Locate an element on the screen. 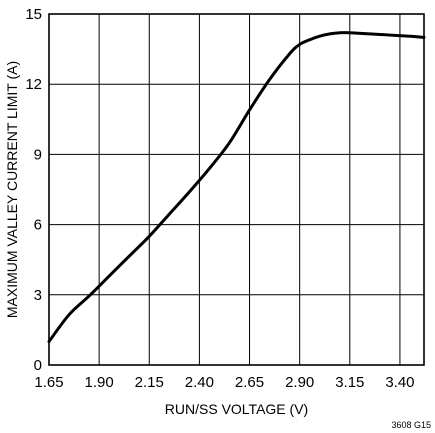  y-tick-label: 9 is located at coordinates (38, 154).